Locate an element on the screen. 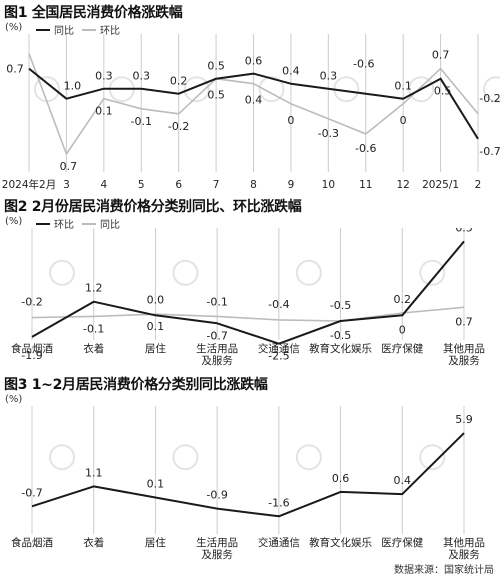 Image resolution: width=500 pixels, height=580 pixels. data-label: -0.4 is located at coordinates (278, 304).